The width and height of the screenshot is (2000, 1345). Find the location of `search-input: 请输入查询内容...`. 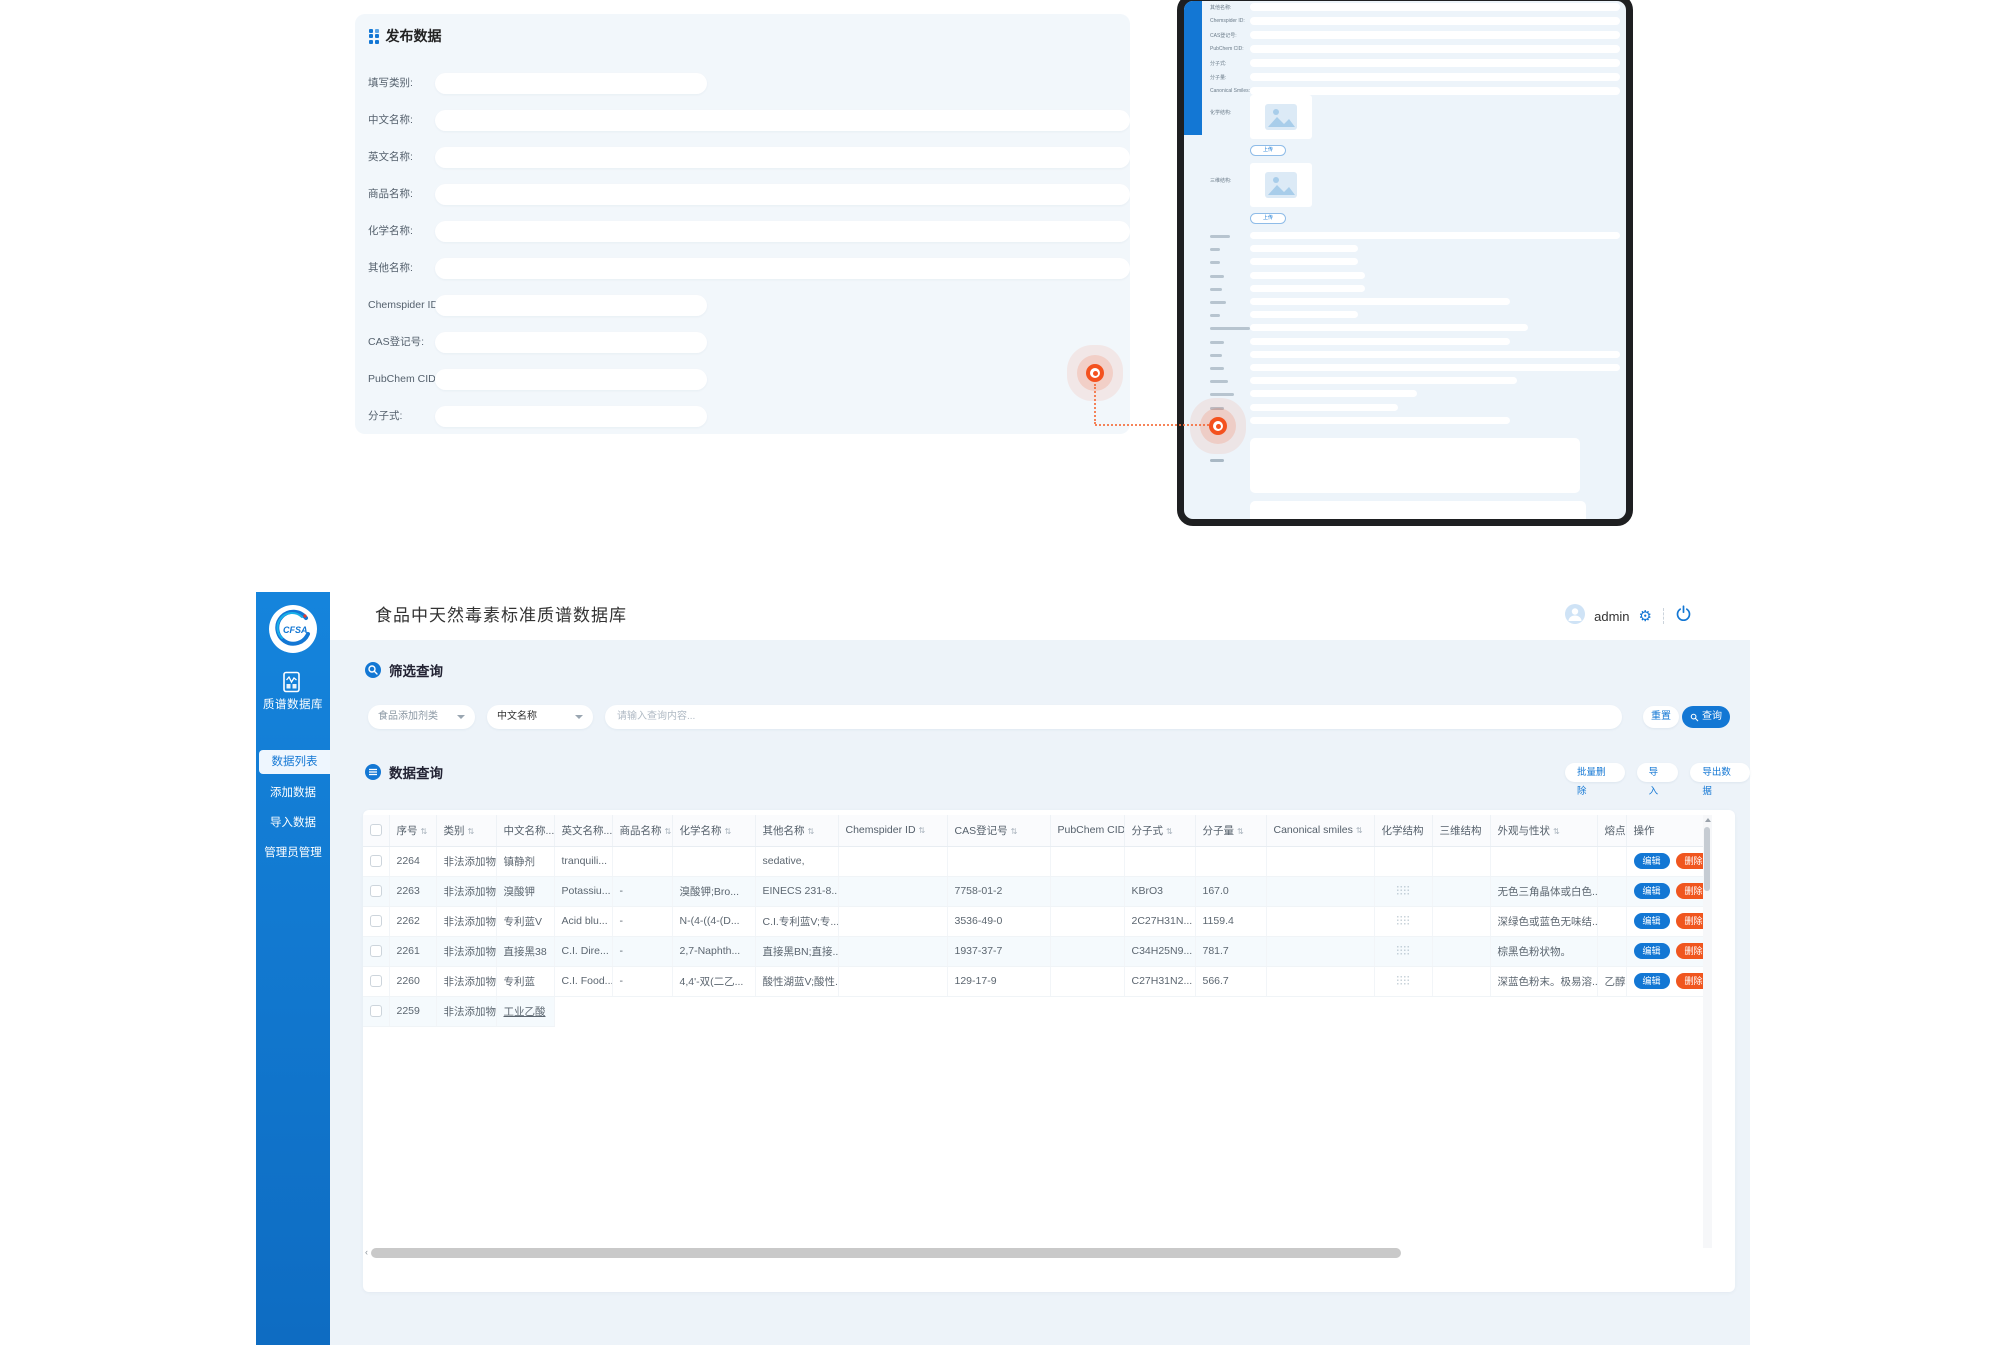

search-input: 请输入查询内容... is located at coordinates (1113, 717).